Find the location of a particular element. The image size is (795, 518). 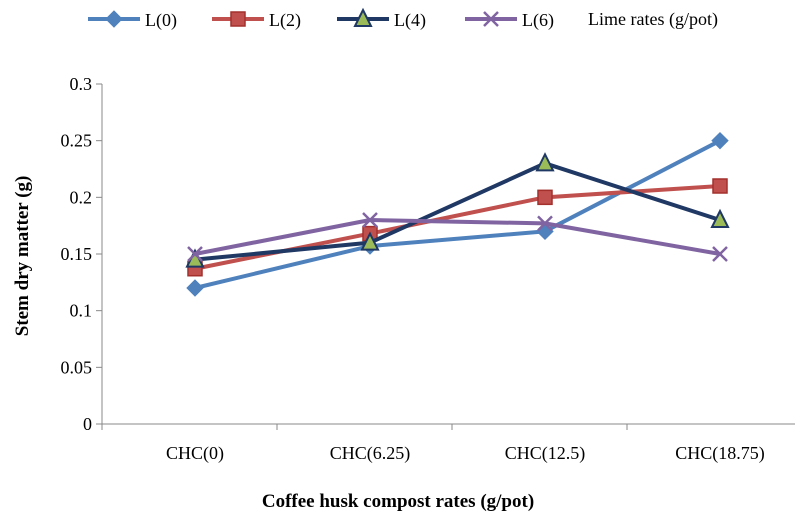

legend-item: L(0) is located at coordinates (132, 20).